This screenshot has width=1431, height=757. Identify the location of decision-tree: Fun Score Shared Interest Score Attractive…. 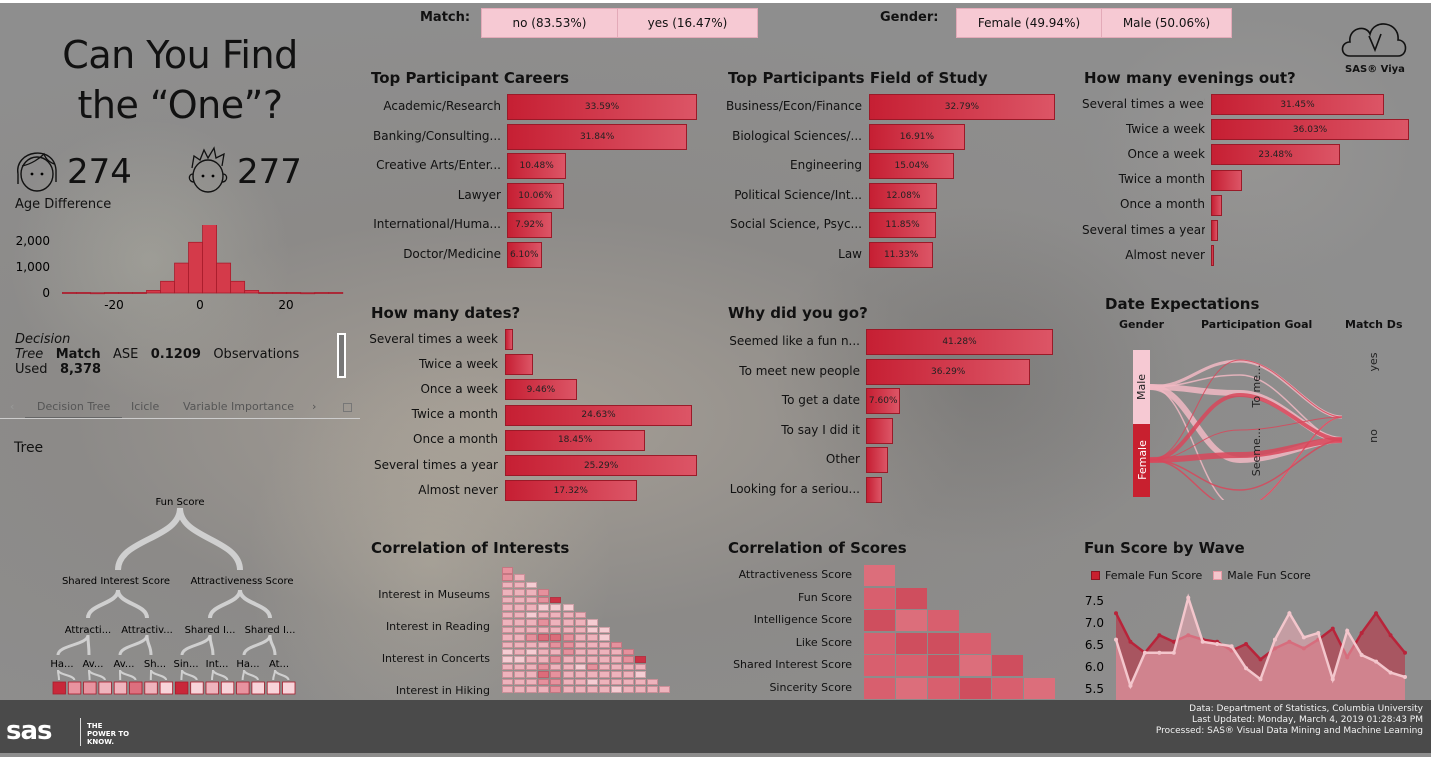
(180, 595).